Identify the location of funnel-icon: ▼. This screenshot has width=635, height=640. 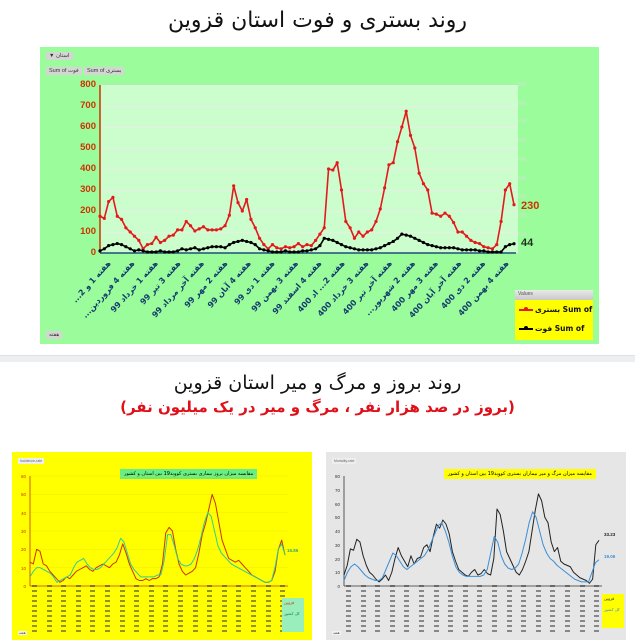
(52, 56).